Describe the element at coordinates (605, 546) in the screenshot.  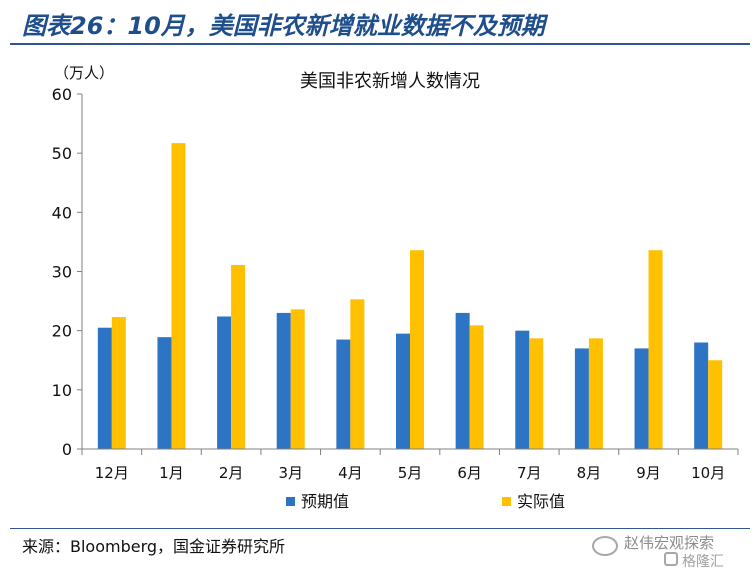
I see `wechat-icon` at that location.